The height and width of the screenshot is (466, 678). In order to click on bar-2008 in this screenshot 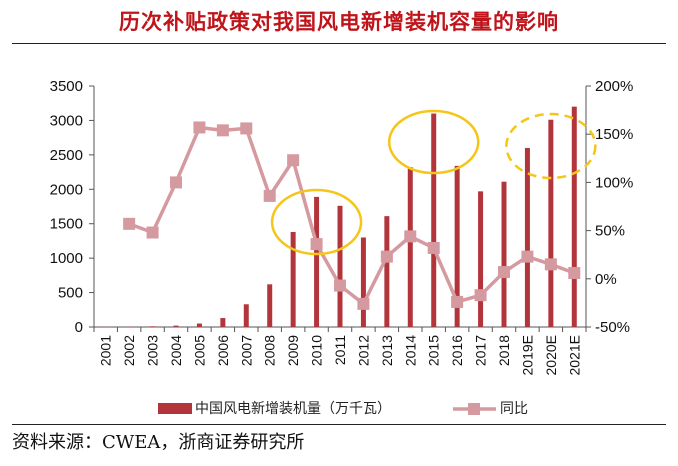, I will do `click(270, 305)`.